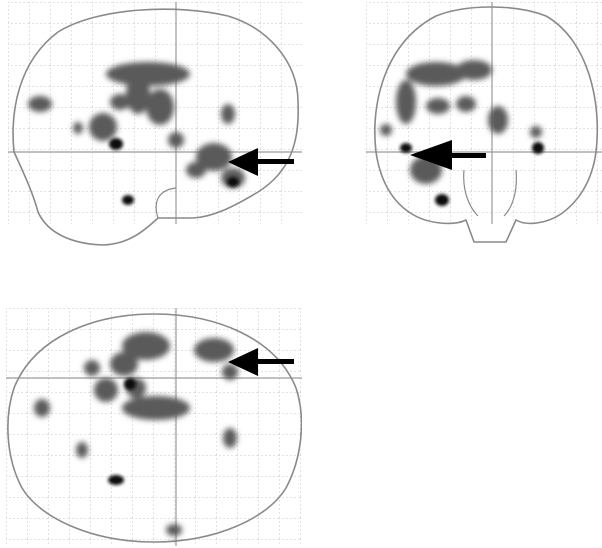 Image resolution: width=602 pixels, height=548 pixels. What do you see at coordinates (490, 193) in the screenshot?
I see `brainstem-line` at bounding box center [490, 193].